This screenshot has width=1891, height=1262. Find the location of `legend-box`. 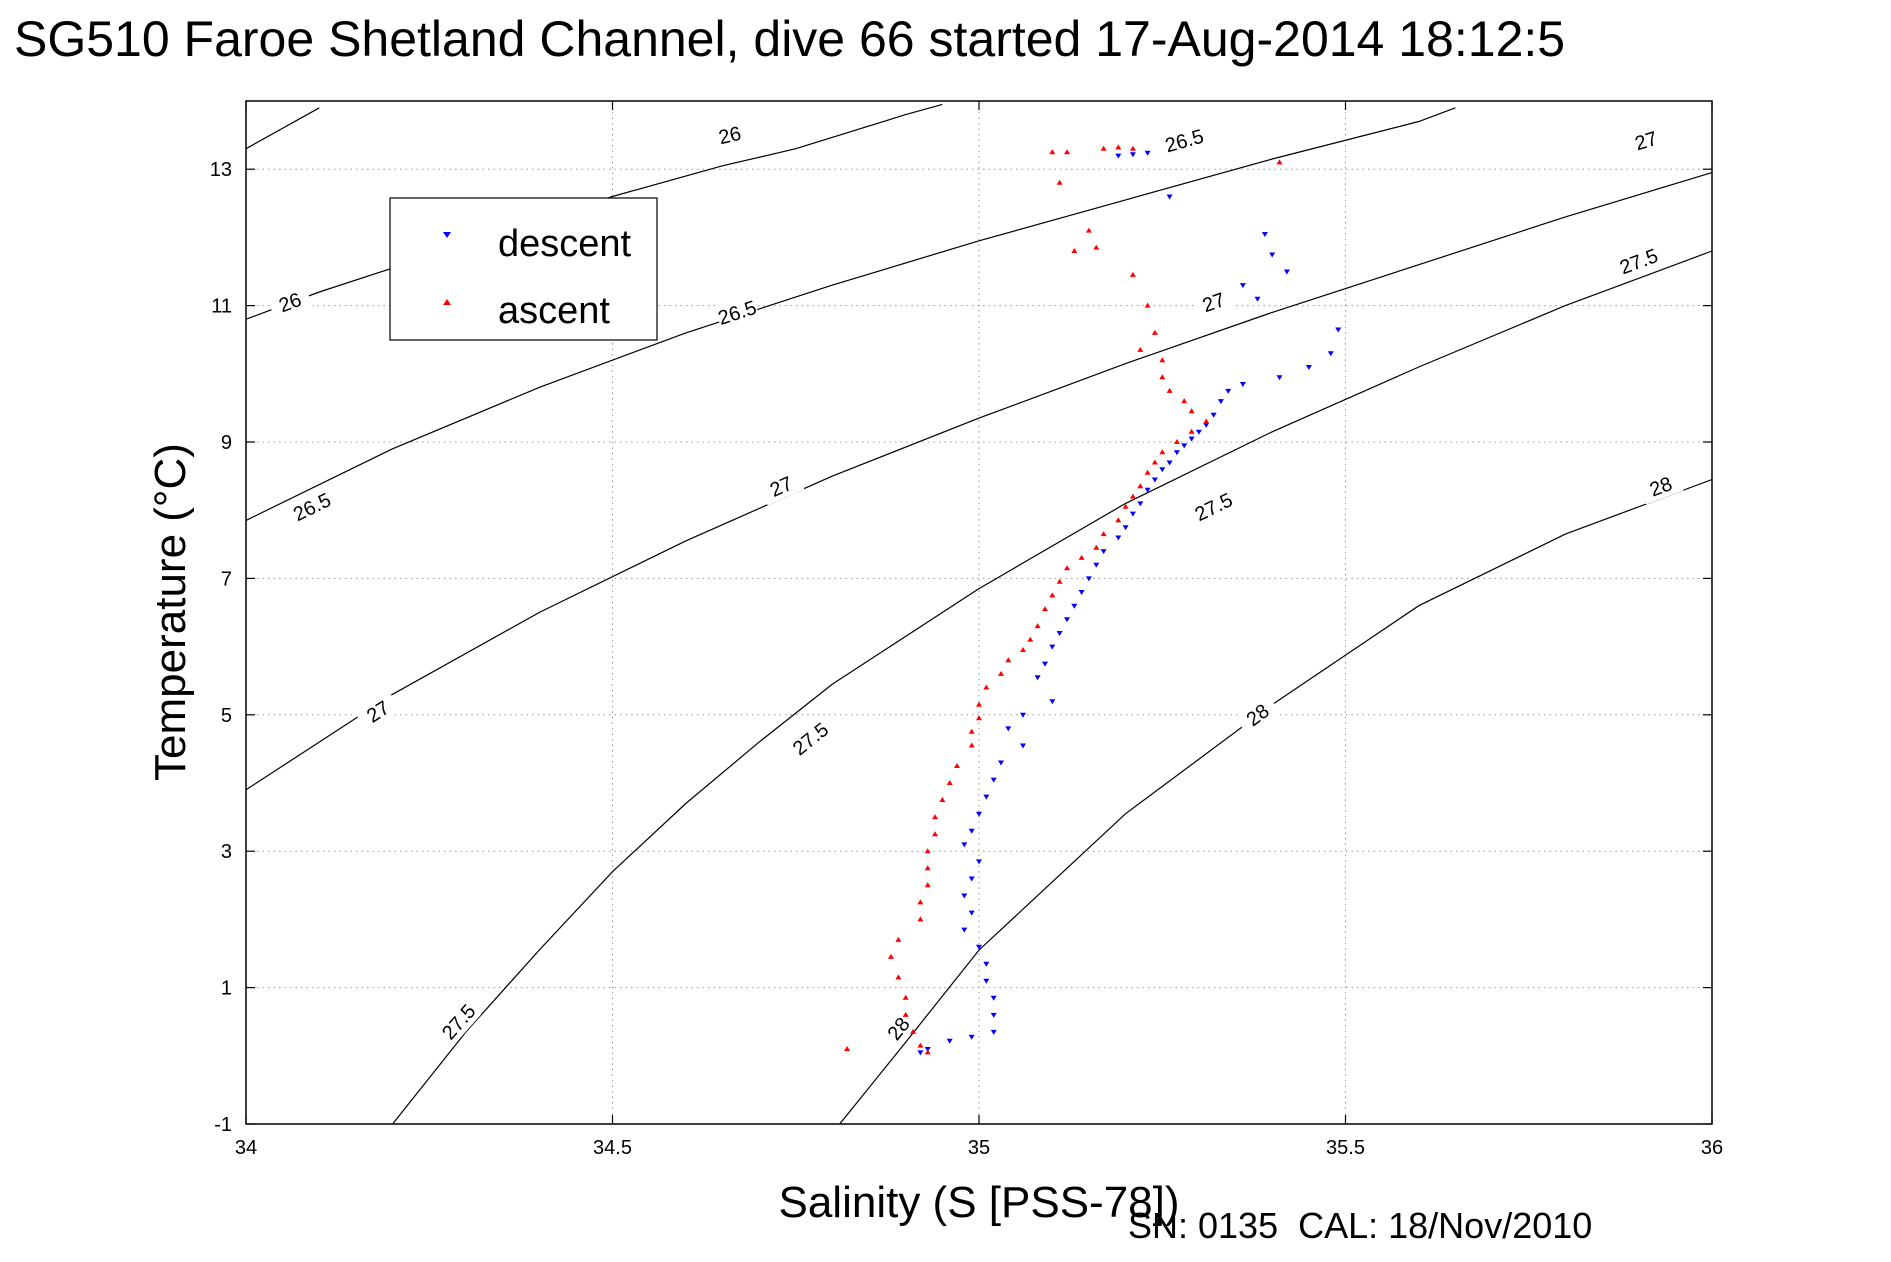

legend-box is located at coordinates (523, 269).